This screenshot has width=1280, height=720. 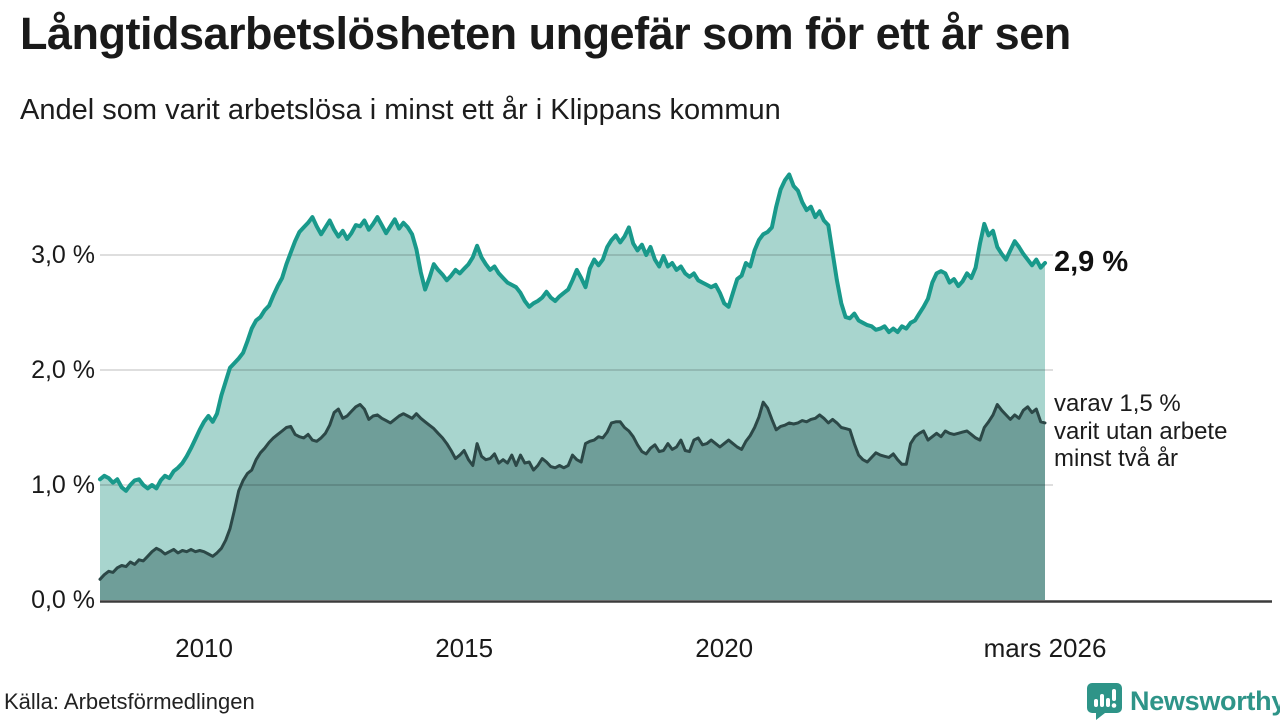 I want to click on newsworthy-logo-icon, so click(x=1104, y=701).